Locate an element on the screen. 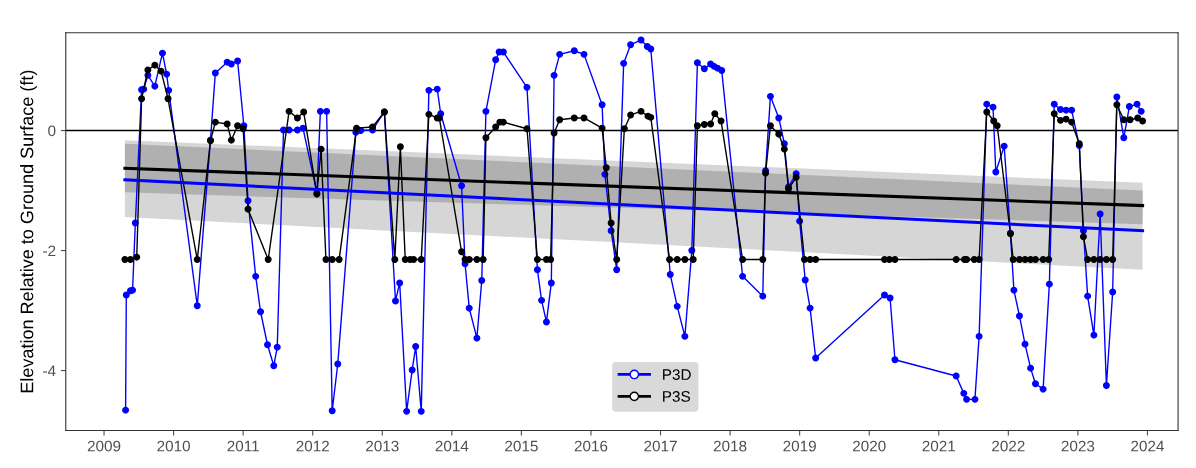  x-tick-label: 2013 is located at coordinates (382, 446).